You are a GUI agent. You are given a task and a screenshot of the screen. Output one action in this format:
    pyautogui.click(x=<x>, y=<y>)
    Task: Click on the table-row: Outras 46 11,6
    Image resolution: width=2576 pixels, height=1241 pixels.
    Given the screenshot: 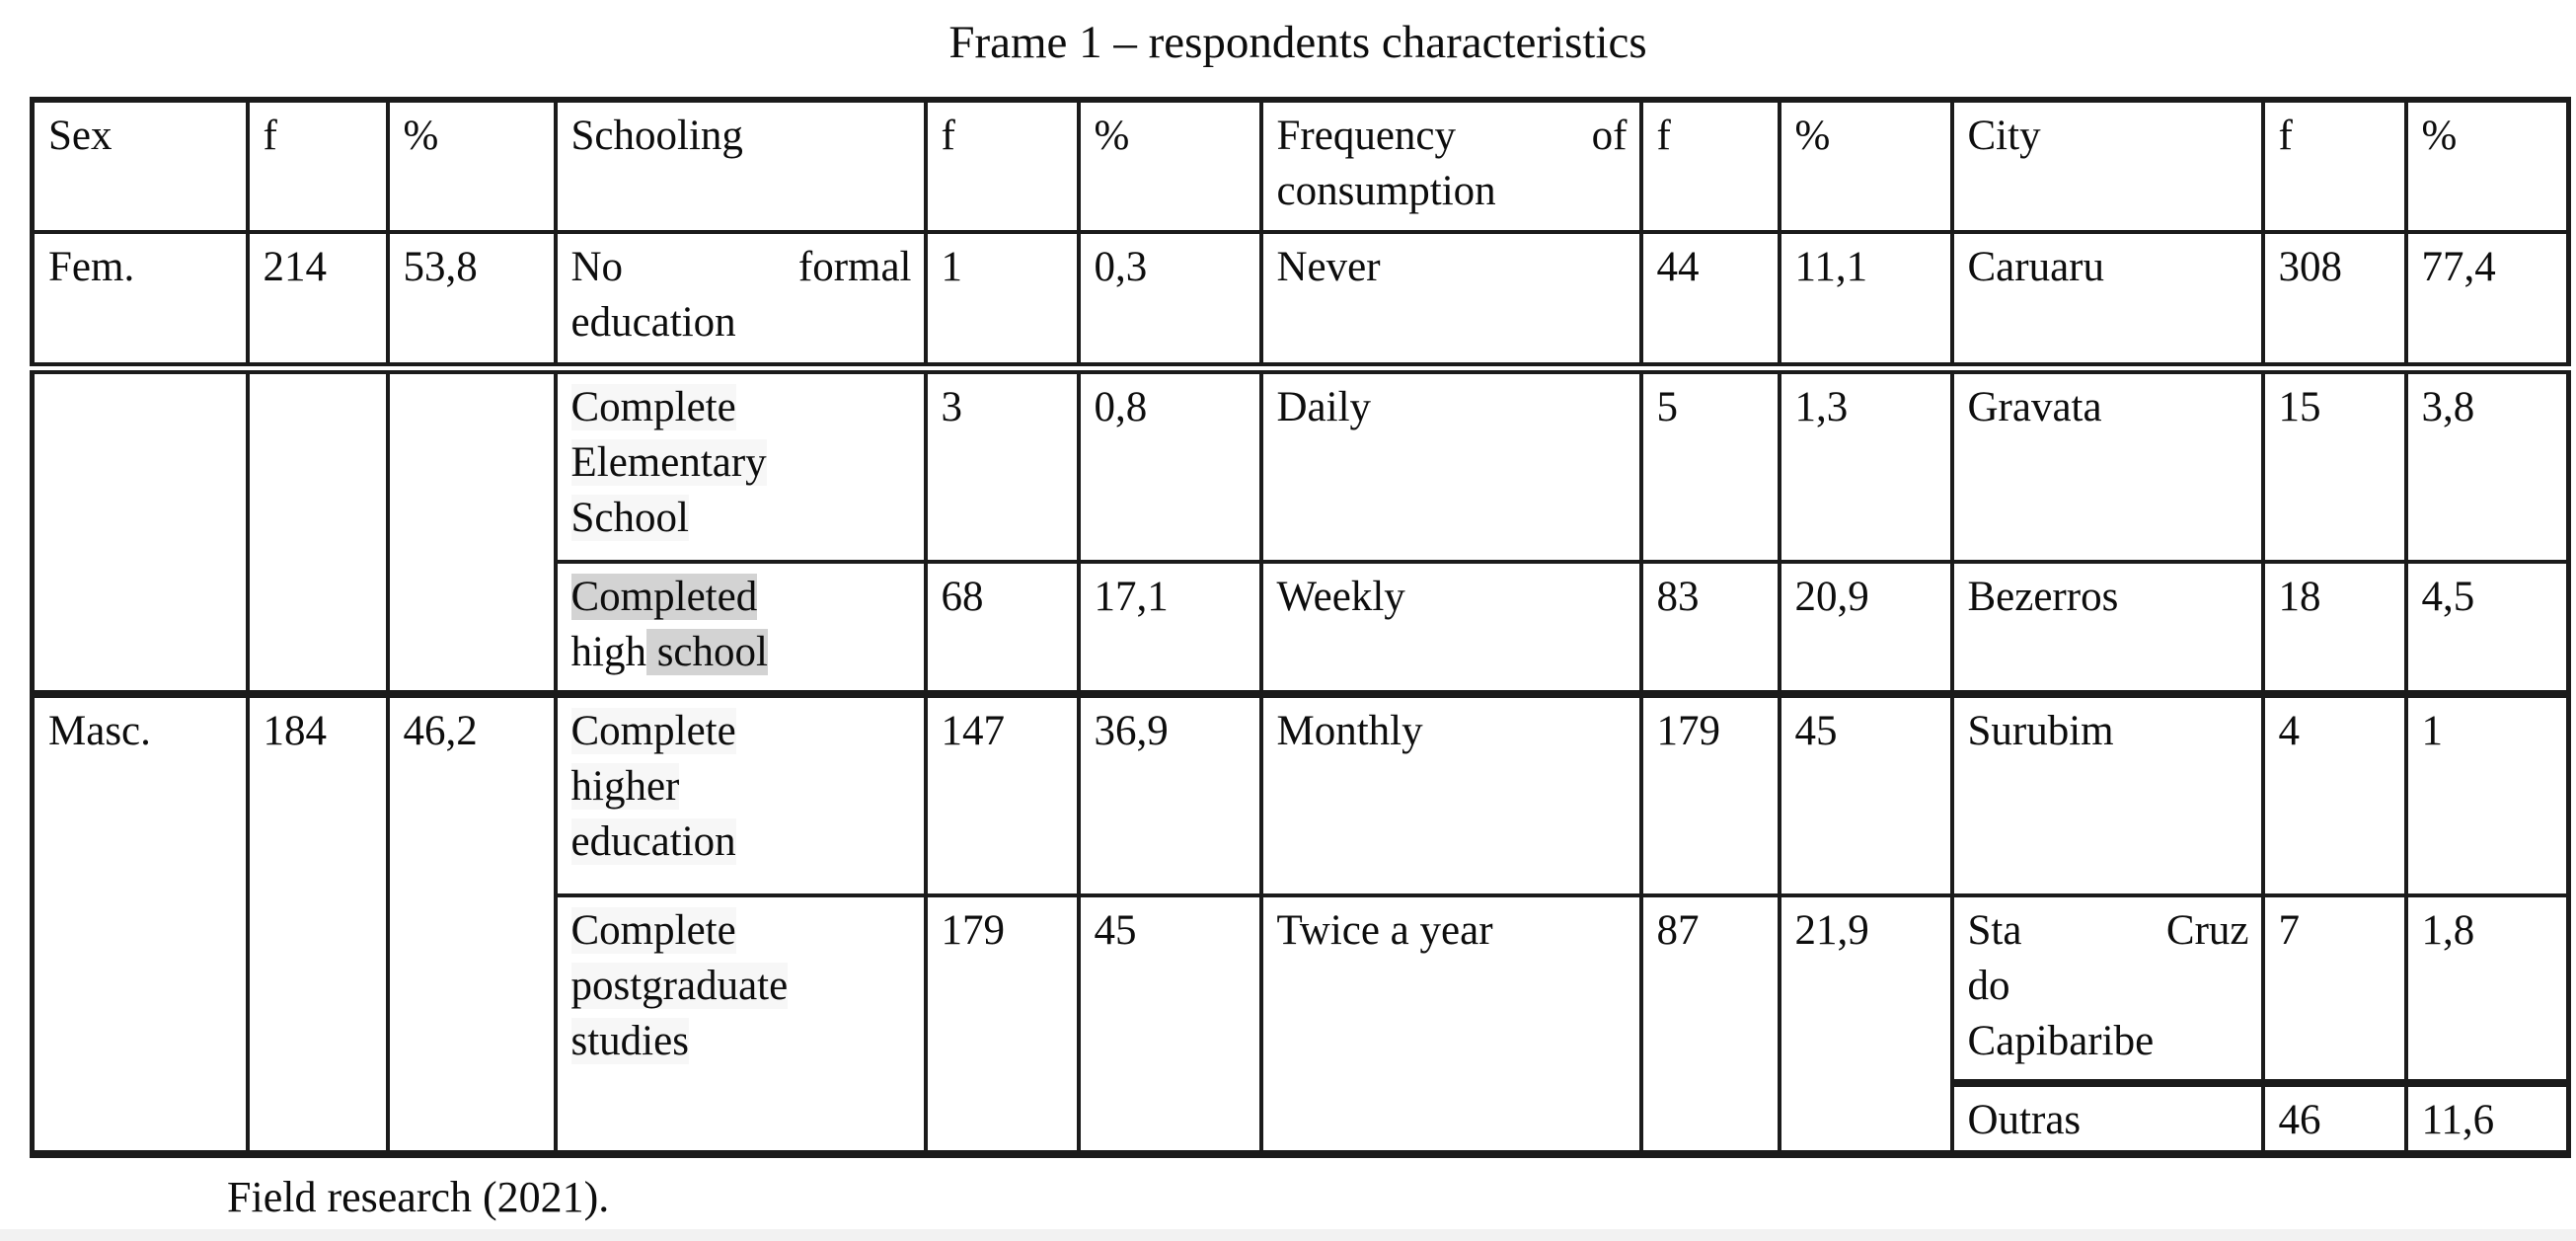 What is the action you would take?
    pyautogui.click(x=1302, y=1117)
    